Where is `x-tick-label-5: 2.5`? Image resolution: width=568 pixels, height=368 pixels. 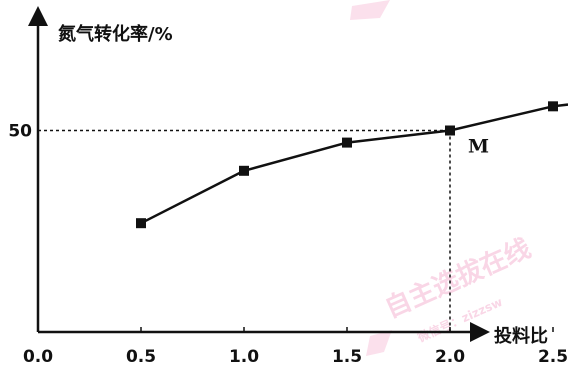 x-tick-label-5: 2.5 is located at coordinates (553, 357).